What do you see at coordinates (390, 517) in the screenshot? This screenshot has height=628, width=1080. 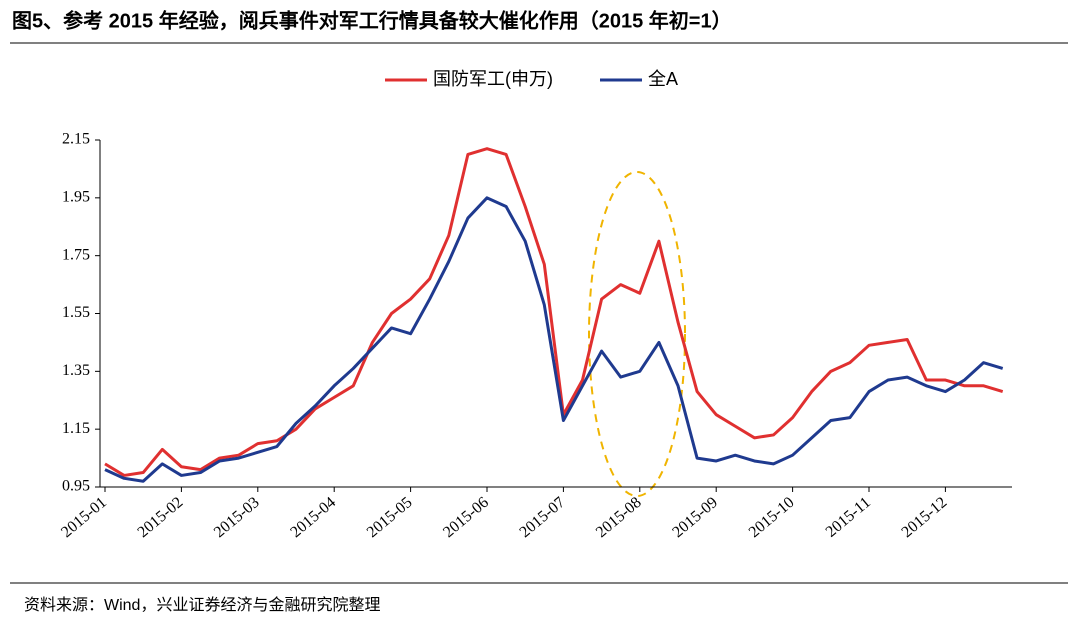 I see `x-tick-label: 2015-05` at bounding box center [390, 517].